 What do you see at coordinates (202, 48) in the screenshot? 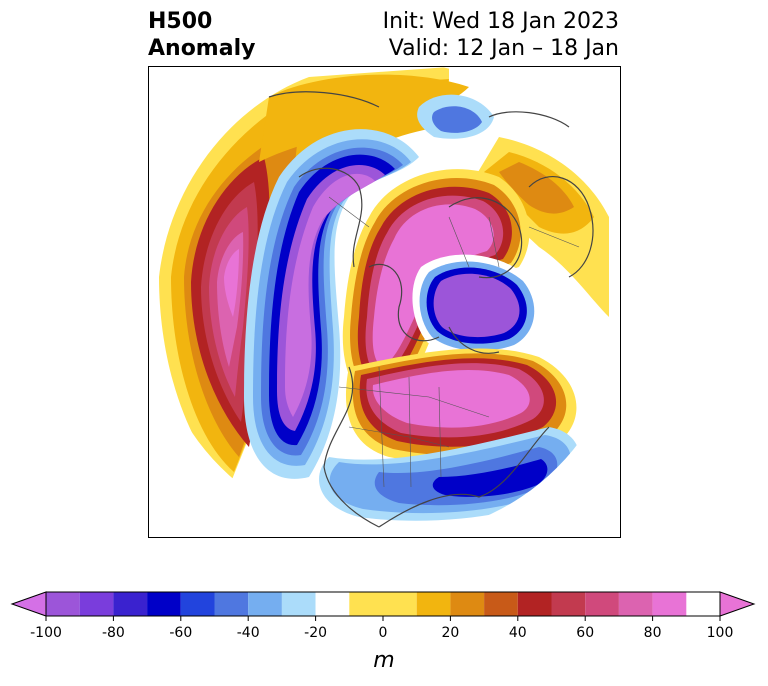
I see `title-line-2: Anomaly` at bounding box center [202, 48].